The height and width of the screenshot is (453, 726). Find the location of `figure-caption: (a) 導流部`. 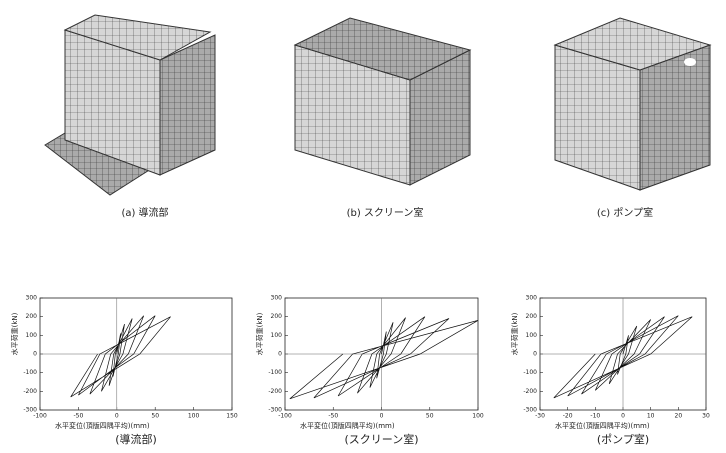

figure-caption: (a) 導流部 is located at coordinates (144, 212).